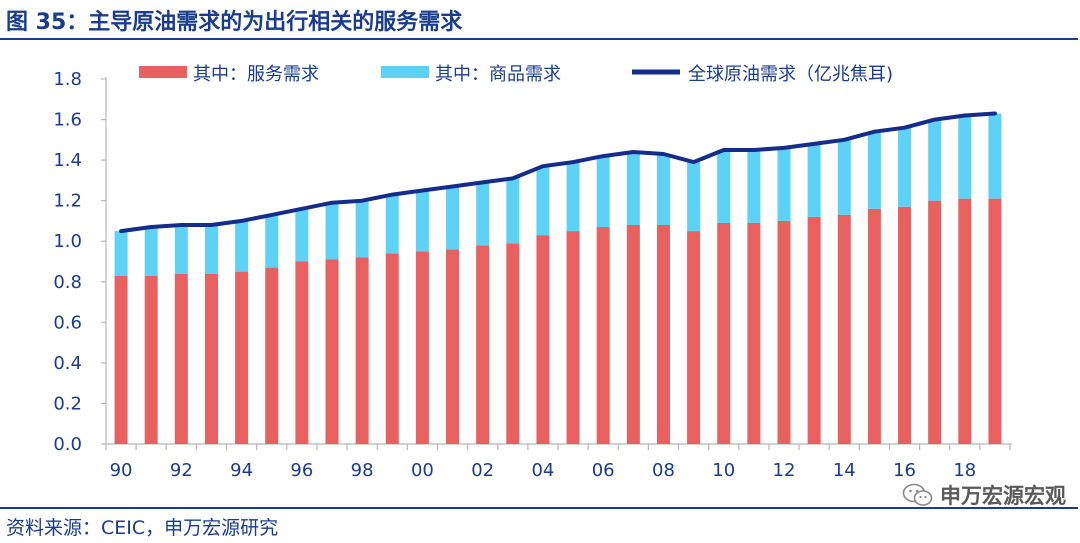 The width and height of the screenshot is (1080, 543). Describe the element at coordinates (67, 363) in the screenshot. I see `y-tick-label: 0.4` at that location.